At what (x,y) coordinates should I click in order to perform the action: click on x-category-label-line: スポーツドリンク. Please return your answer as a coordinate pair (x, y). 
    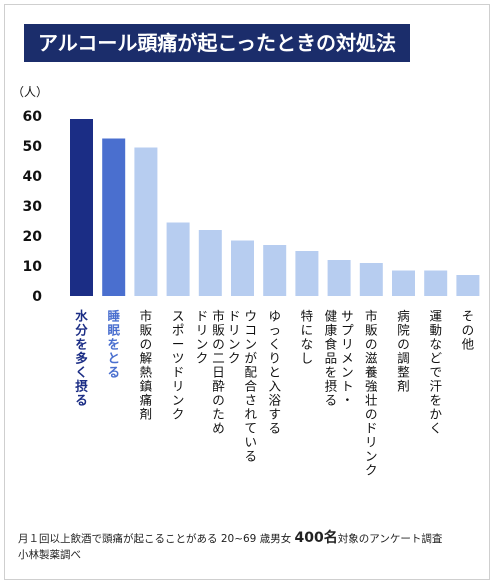
    Looking at the image, I should click on (178, 365).